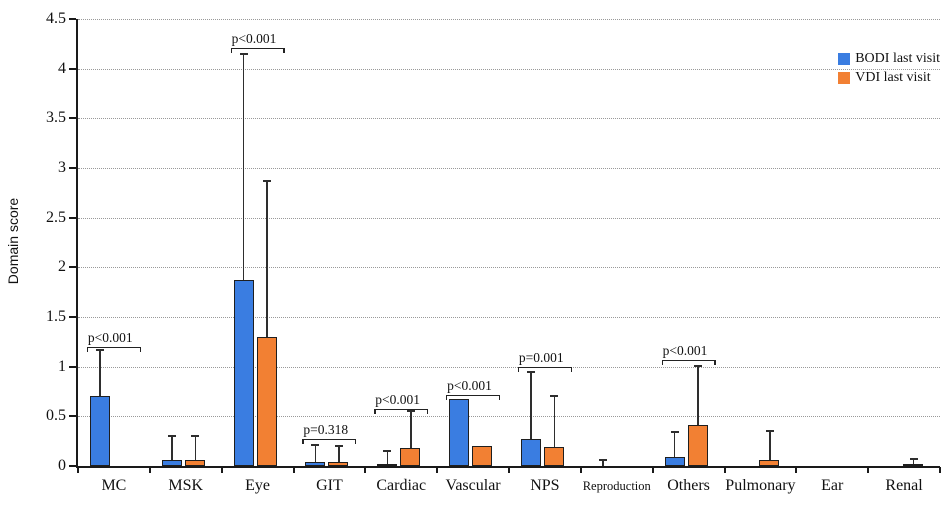 The width and height of the screenshot is (947, 506). Describe the element at coordinates (698, 365) in the screenshot. I see `error-bar-cap-others-vdi` at that location.